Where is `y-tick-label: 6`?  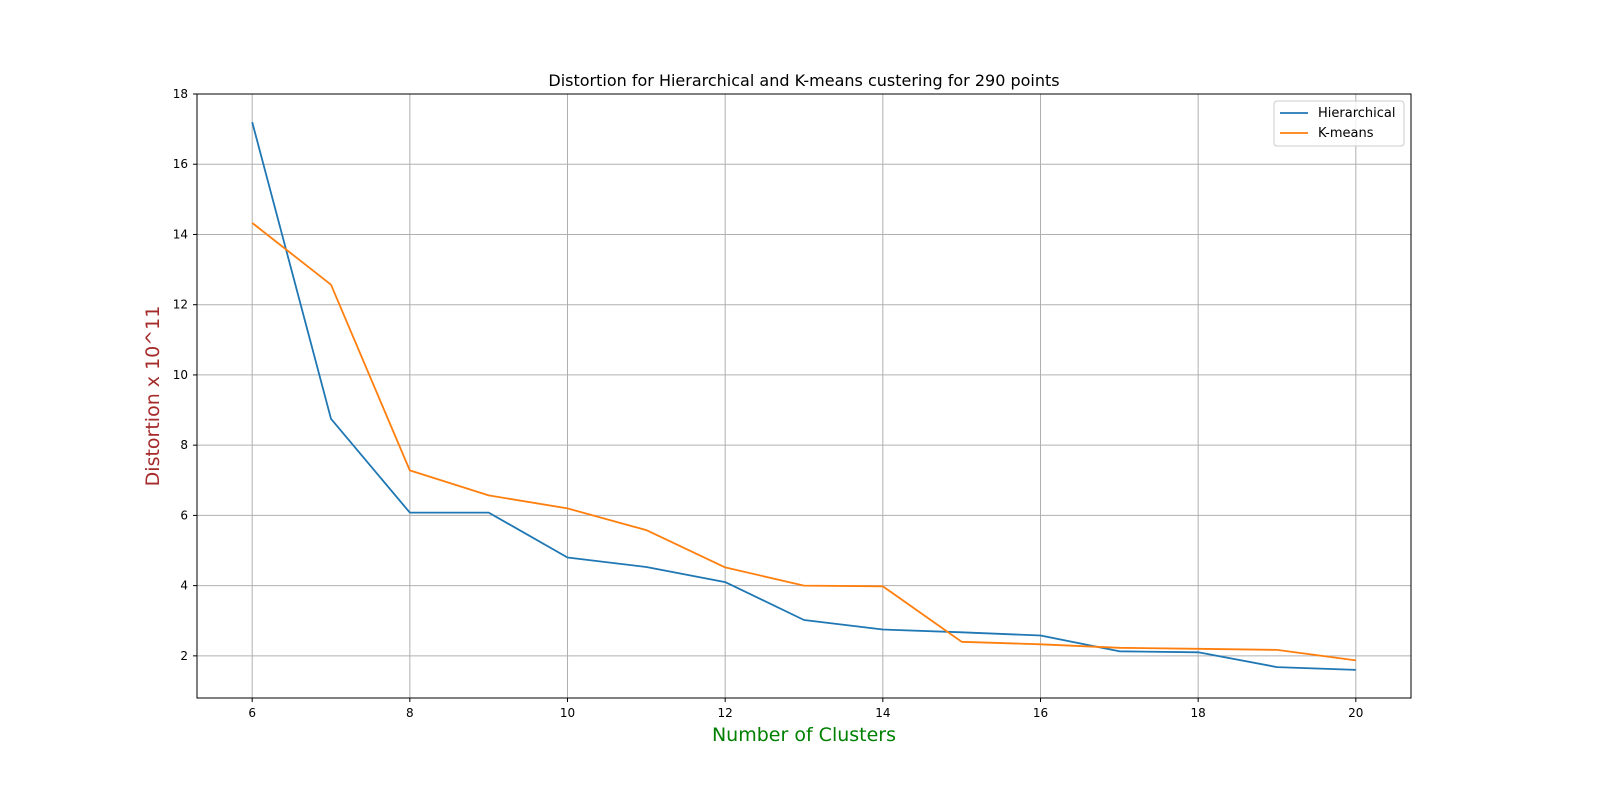 y-tick-label: 6 is located at coordinates (184, 515).